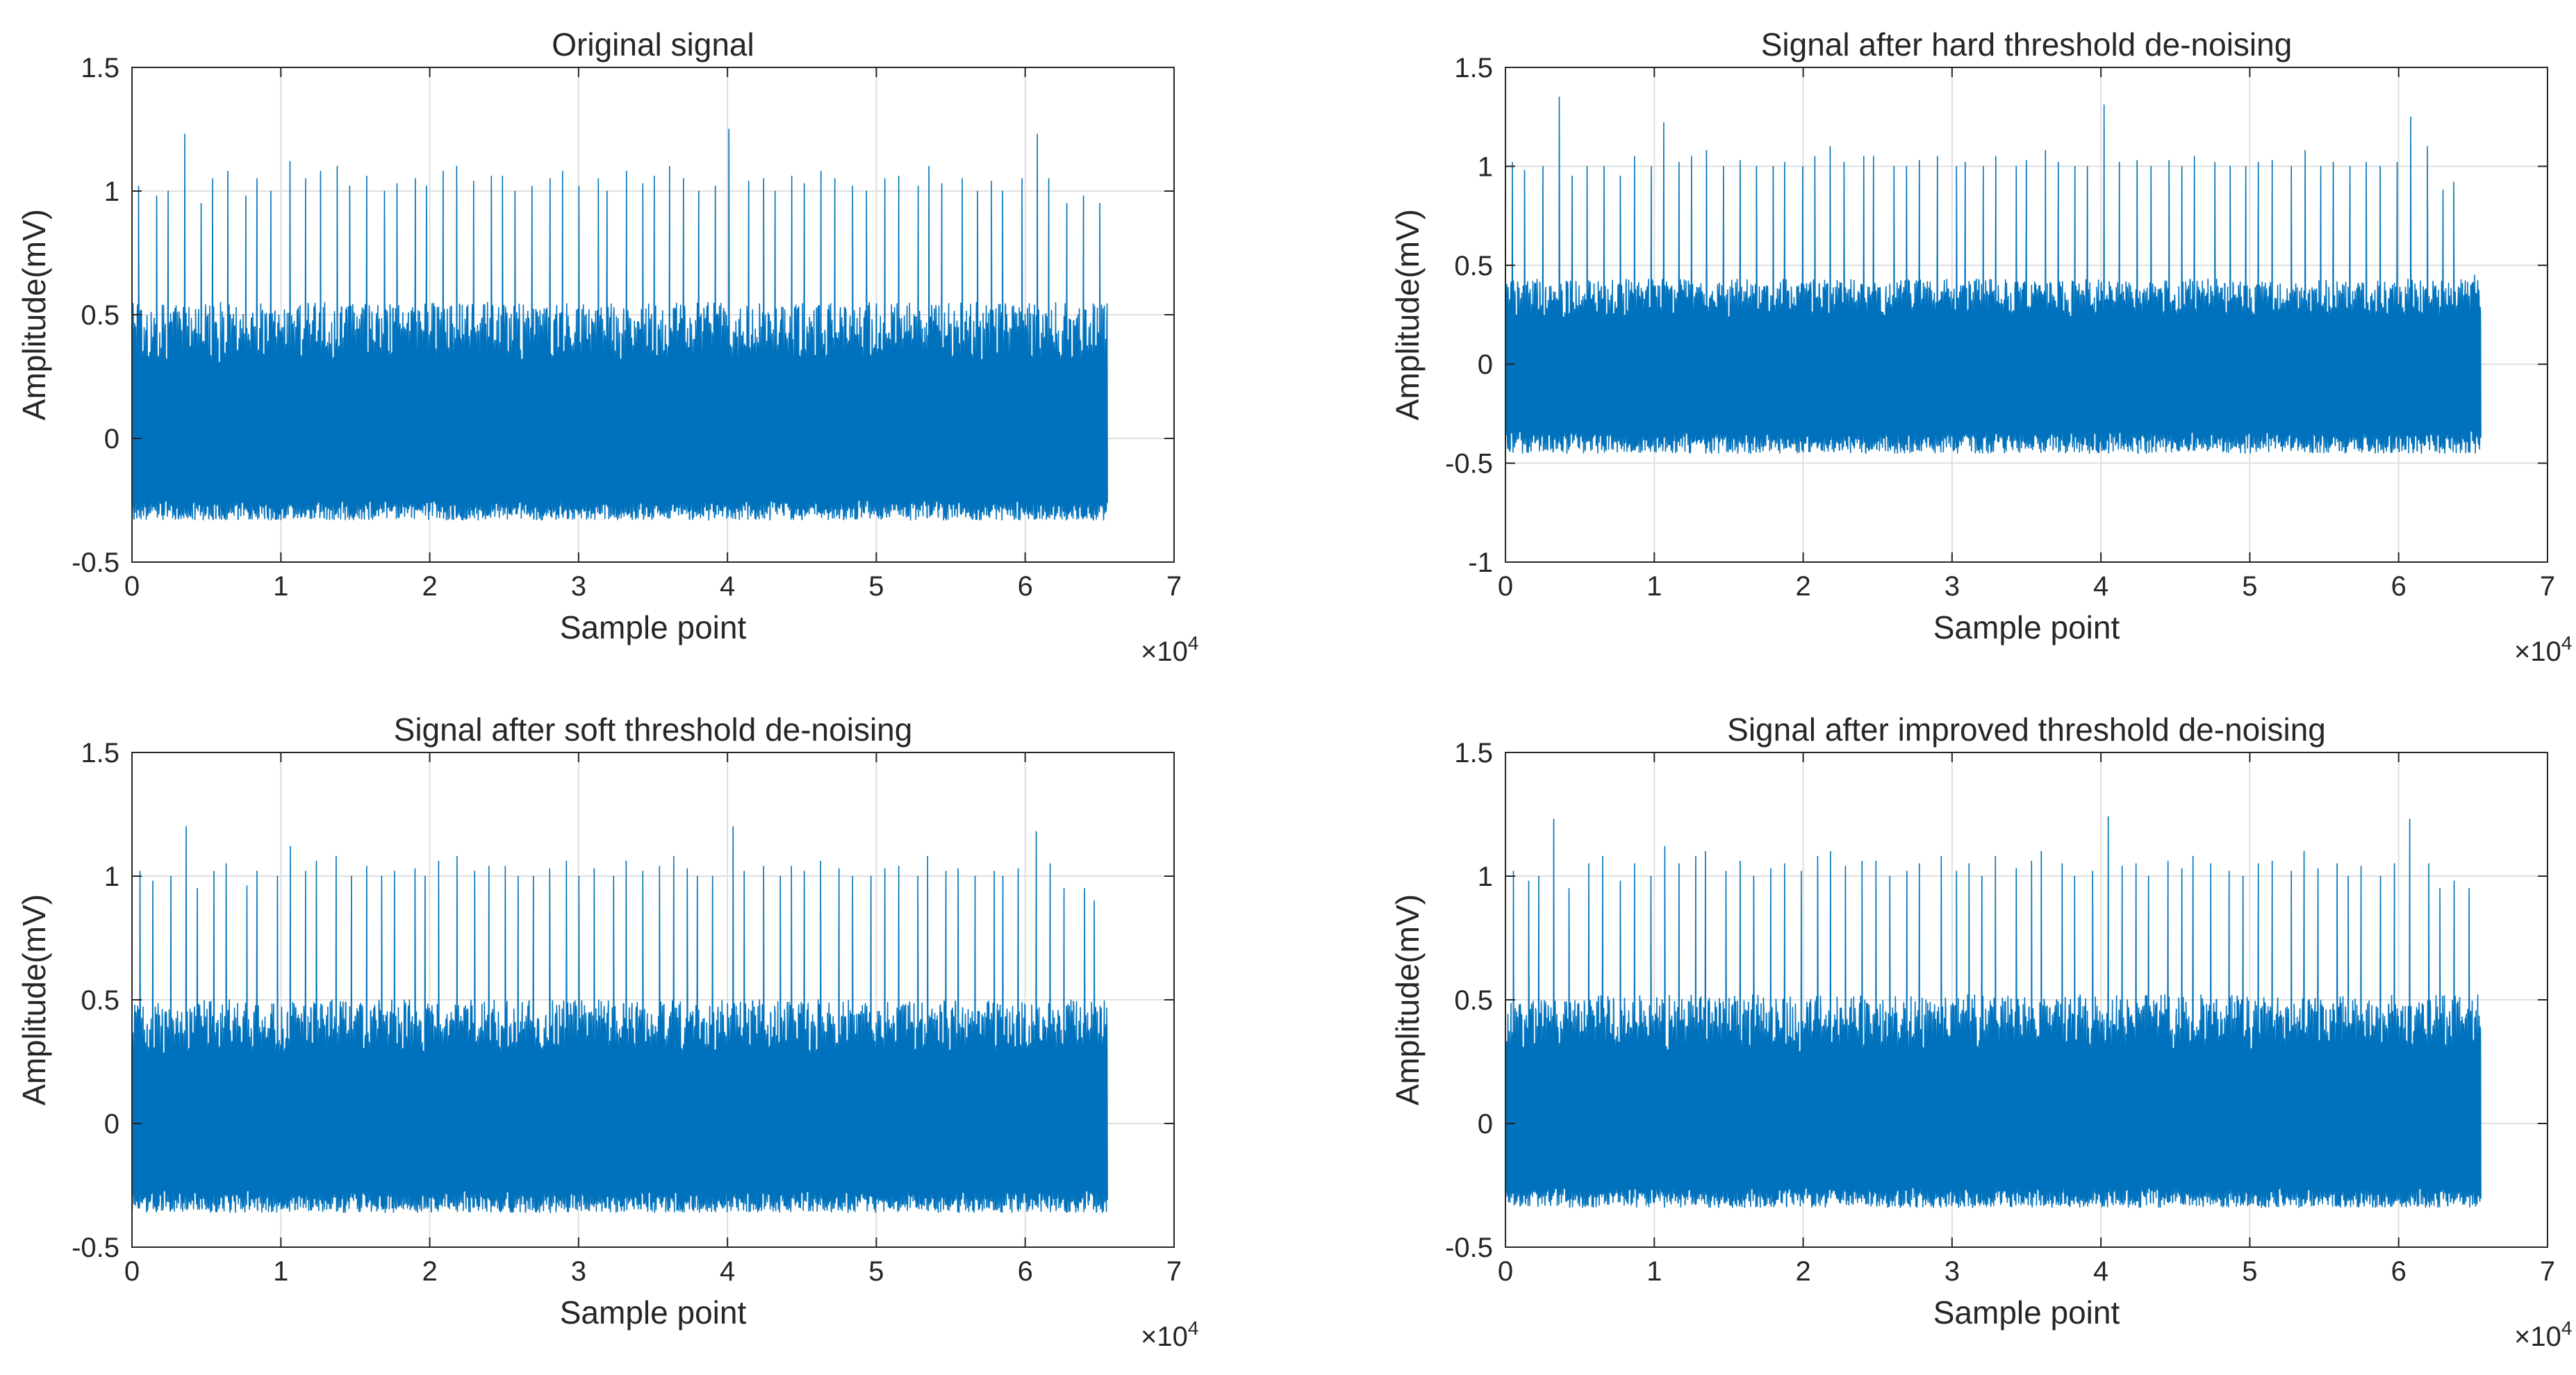 This screenshot has height=1375, width=2576. Describe the element at coordinates (2547, 1271) in the screenshot. I see `chart-4-x-tick-label: 7` at that location.